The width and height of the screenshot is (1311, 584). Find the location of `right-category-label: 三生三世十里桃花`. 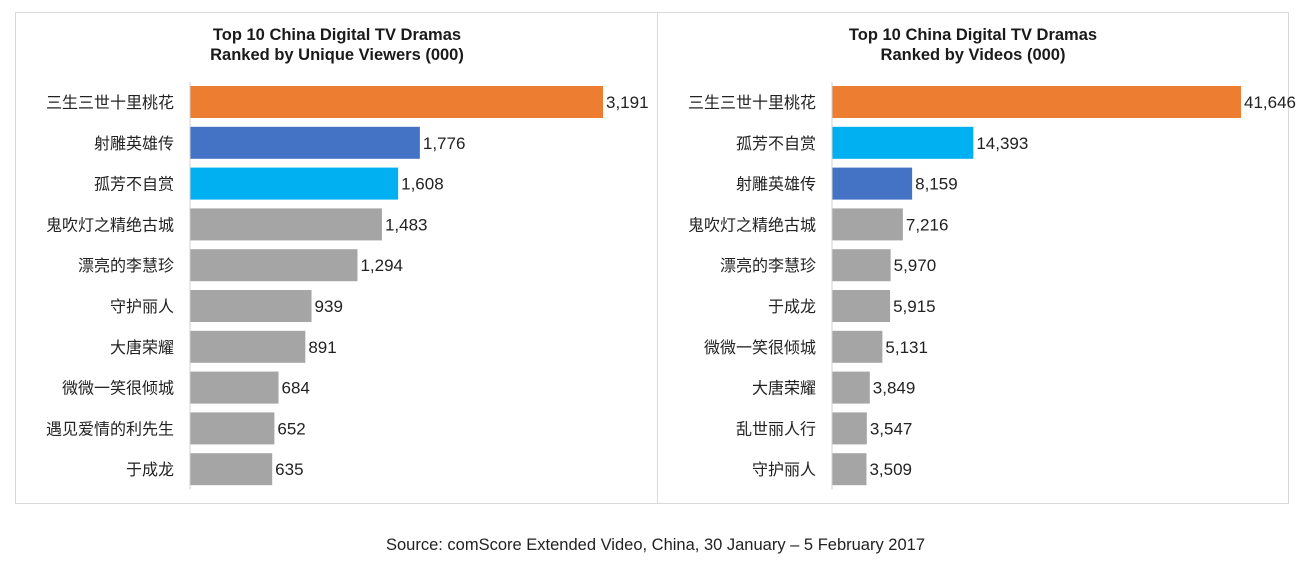

right-category-label: 三生三世十里桃花 is located at coordinates (752, 102).